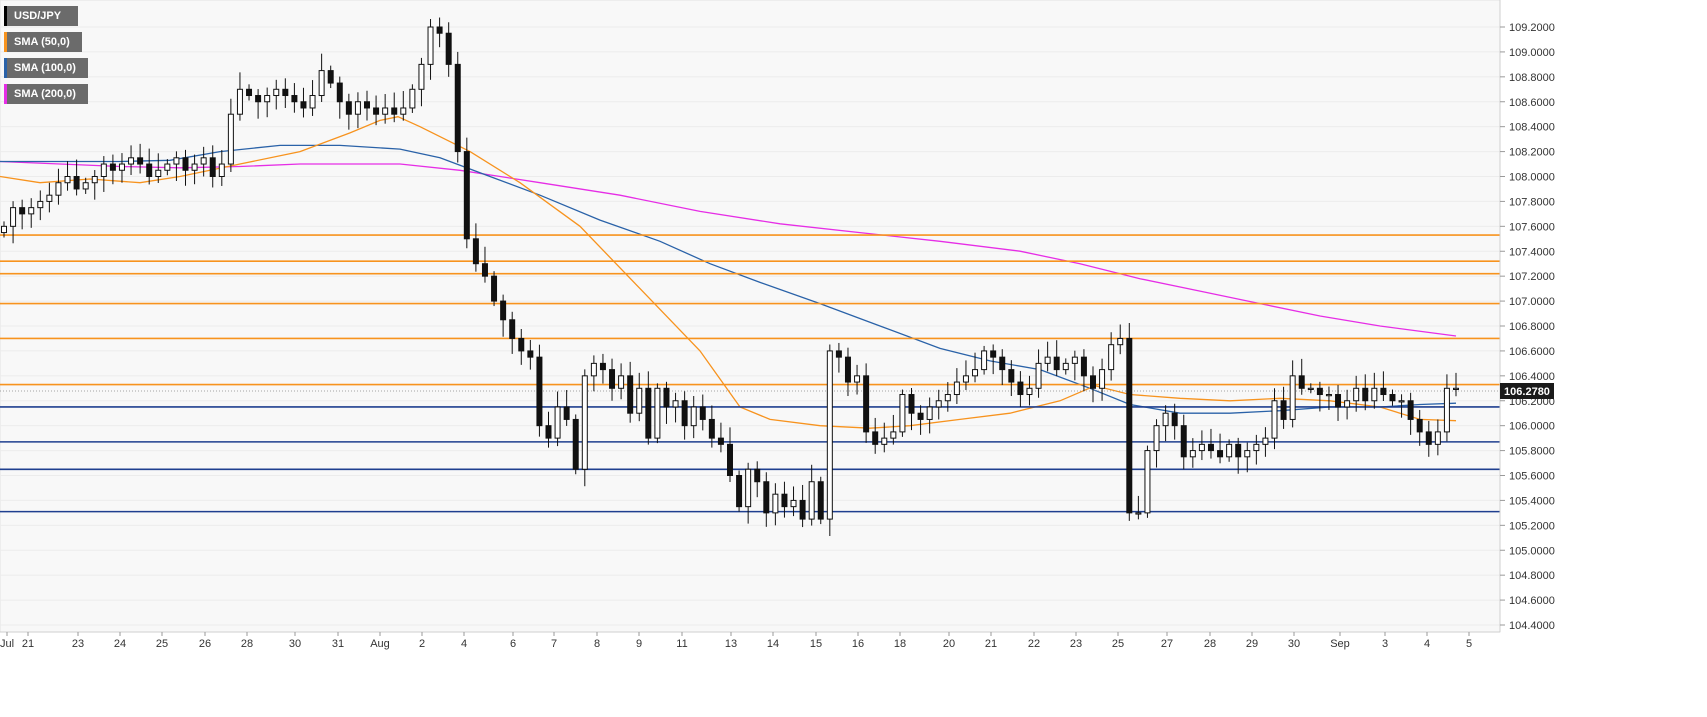 The width and height of the screenshot is (1707, 717). What do you see at coordinates (1469, 644) in the screenshot?
I see `x-tick-label: 5` at bounding box center [1469, 644].